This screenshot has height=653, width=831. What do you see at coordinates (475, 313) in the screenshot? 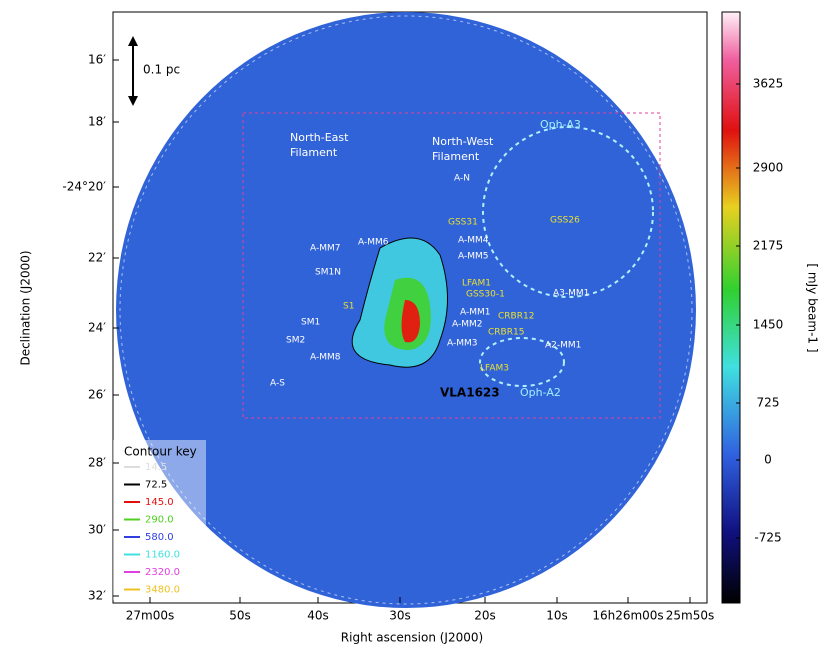
I see `annotation: A-MM1` at bounding box center [475, 313].